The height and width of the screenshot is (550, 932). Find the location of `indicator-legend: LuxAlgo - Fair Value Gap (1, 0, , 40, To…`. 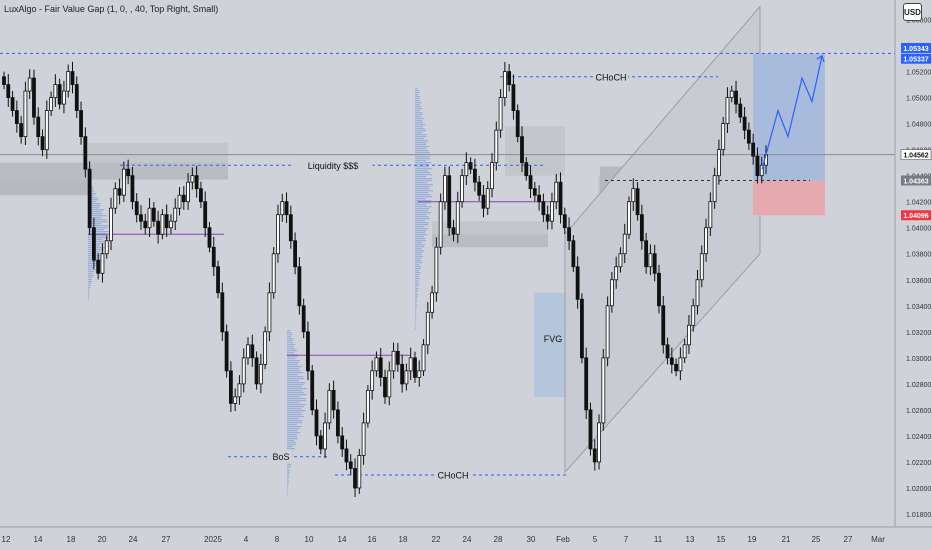

indicator-legend: LuxAlgo - Fair Value Gap (1, 0, , 40, To… is located at coordinates (111, 9).